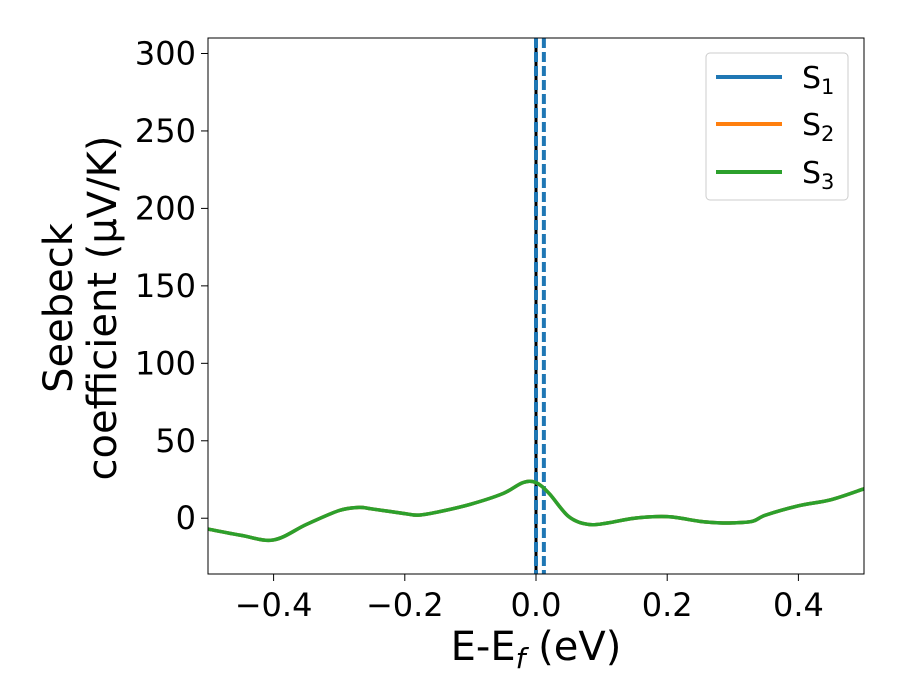 The image size is (900, 700). Describe the element at coordinates (274, 605) in the screenshot. I see `x-tick-label: −0.4` at that location.